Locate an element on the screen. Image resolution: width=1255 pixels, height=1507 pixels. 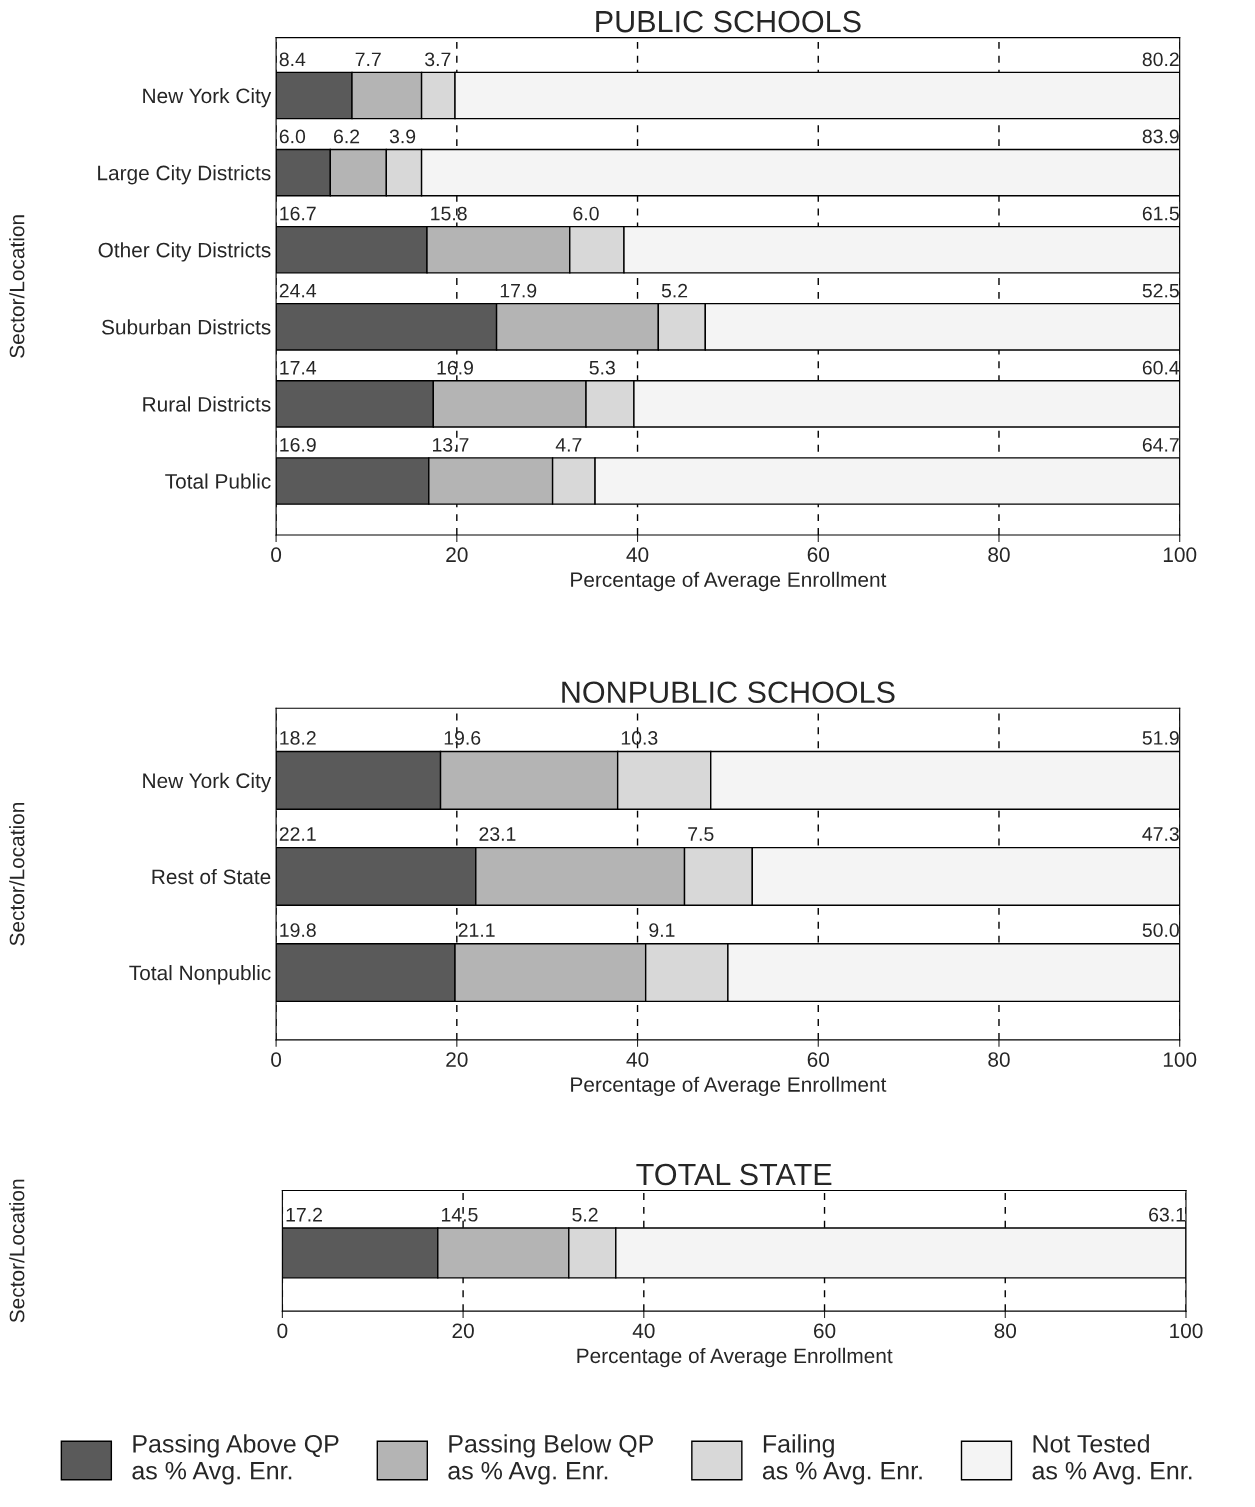
data-label: 17.9 is located at coordinates (518, 290).